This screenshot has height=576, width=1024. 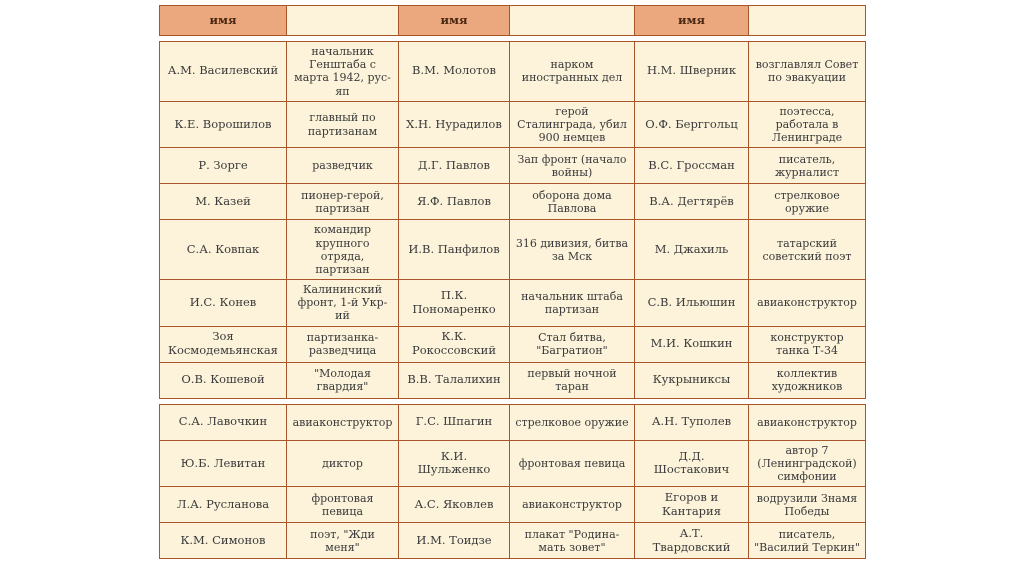 What do you see at coordinates (223, 166) in the screenshot?
I see `person-name-cell: Р. Зорге` at bounding box center [223, 166].